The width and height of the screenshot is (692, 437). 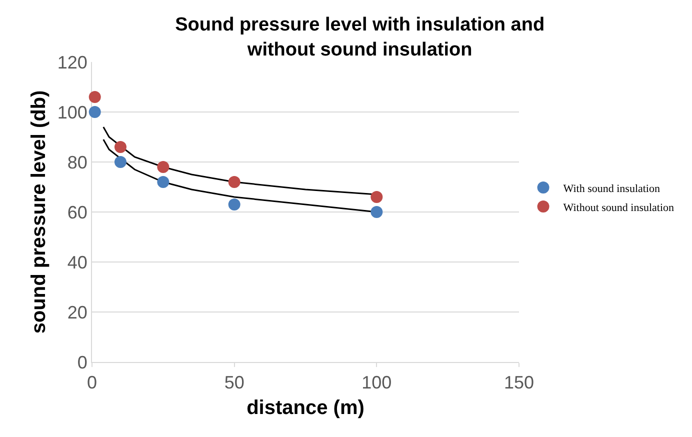 What do you see at coordinates (360, 37) in the screenshot?
I see `chart-title: Sound pressure level with insulation and without sound insulation` at bounding box center [360, 37].